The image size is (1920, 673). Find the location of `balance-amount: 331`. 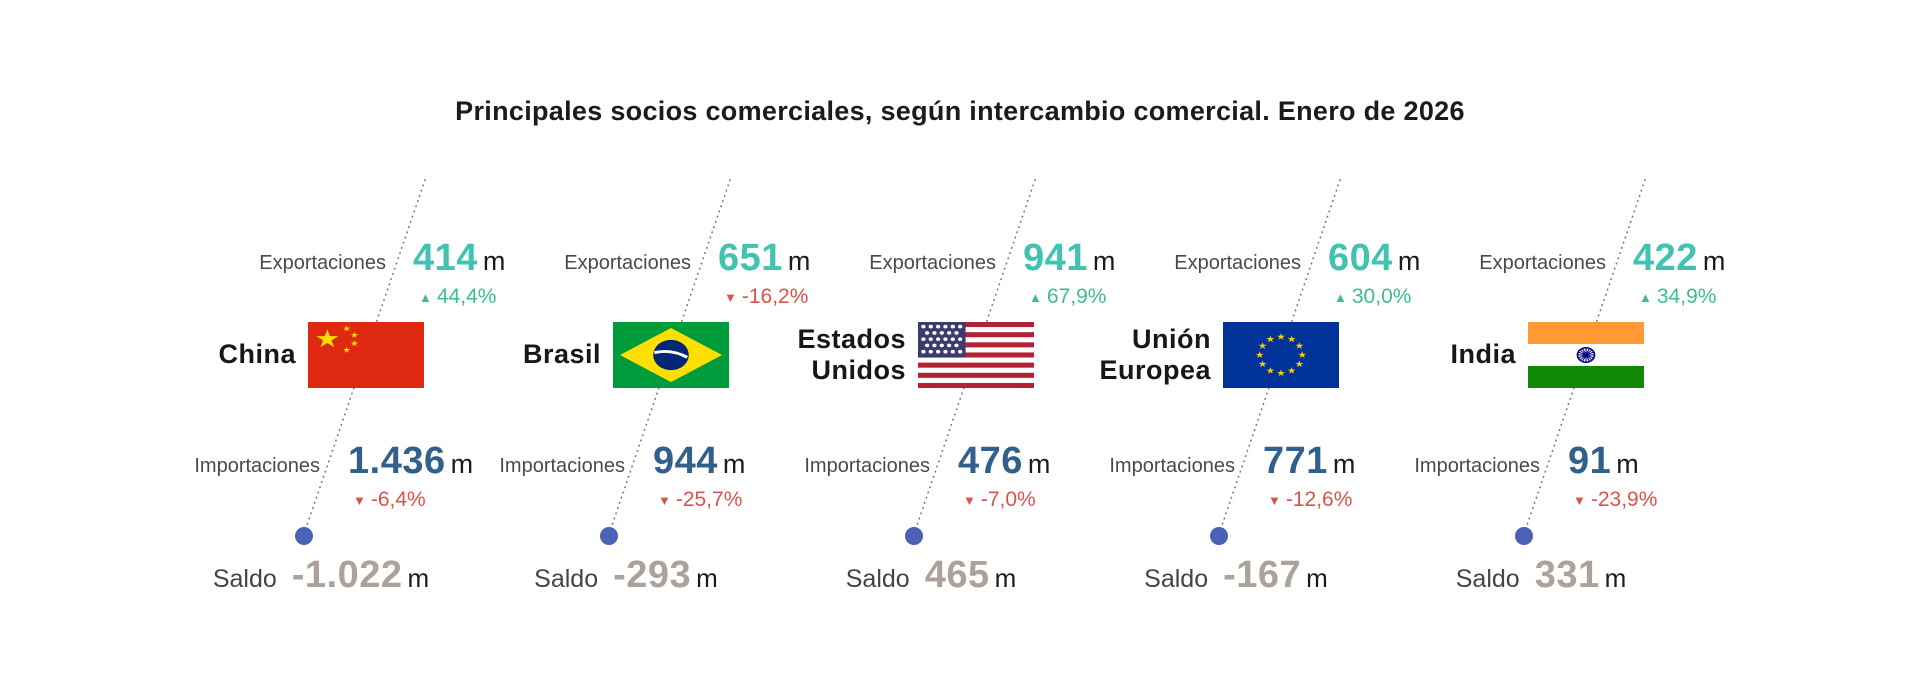

balance-amount: 331 is located at coordinates (1567, 575).